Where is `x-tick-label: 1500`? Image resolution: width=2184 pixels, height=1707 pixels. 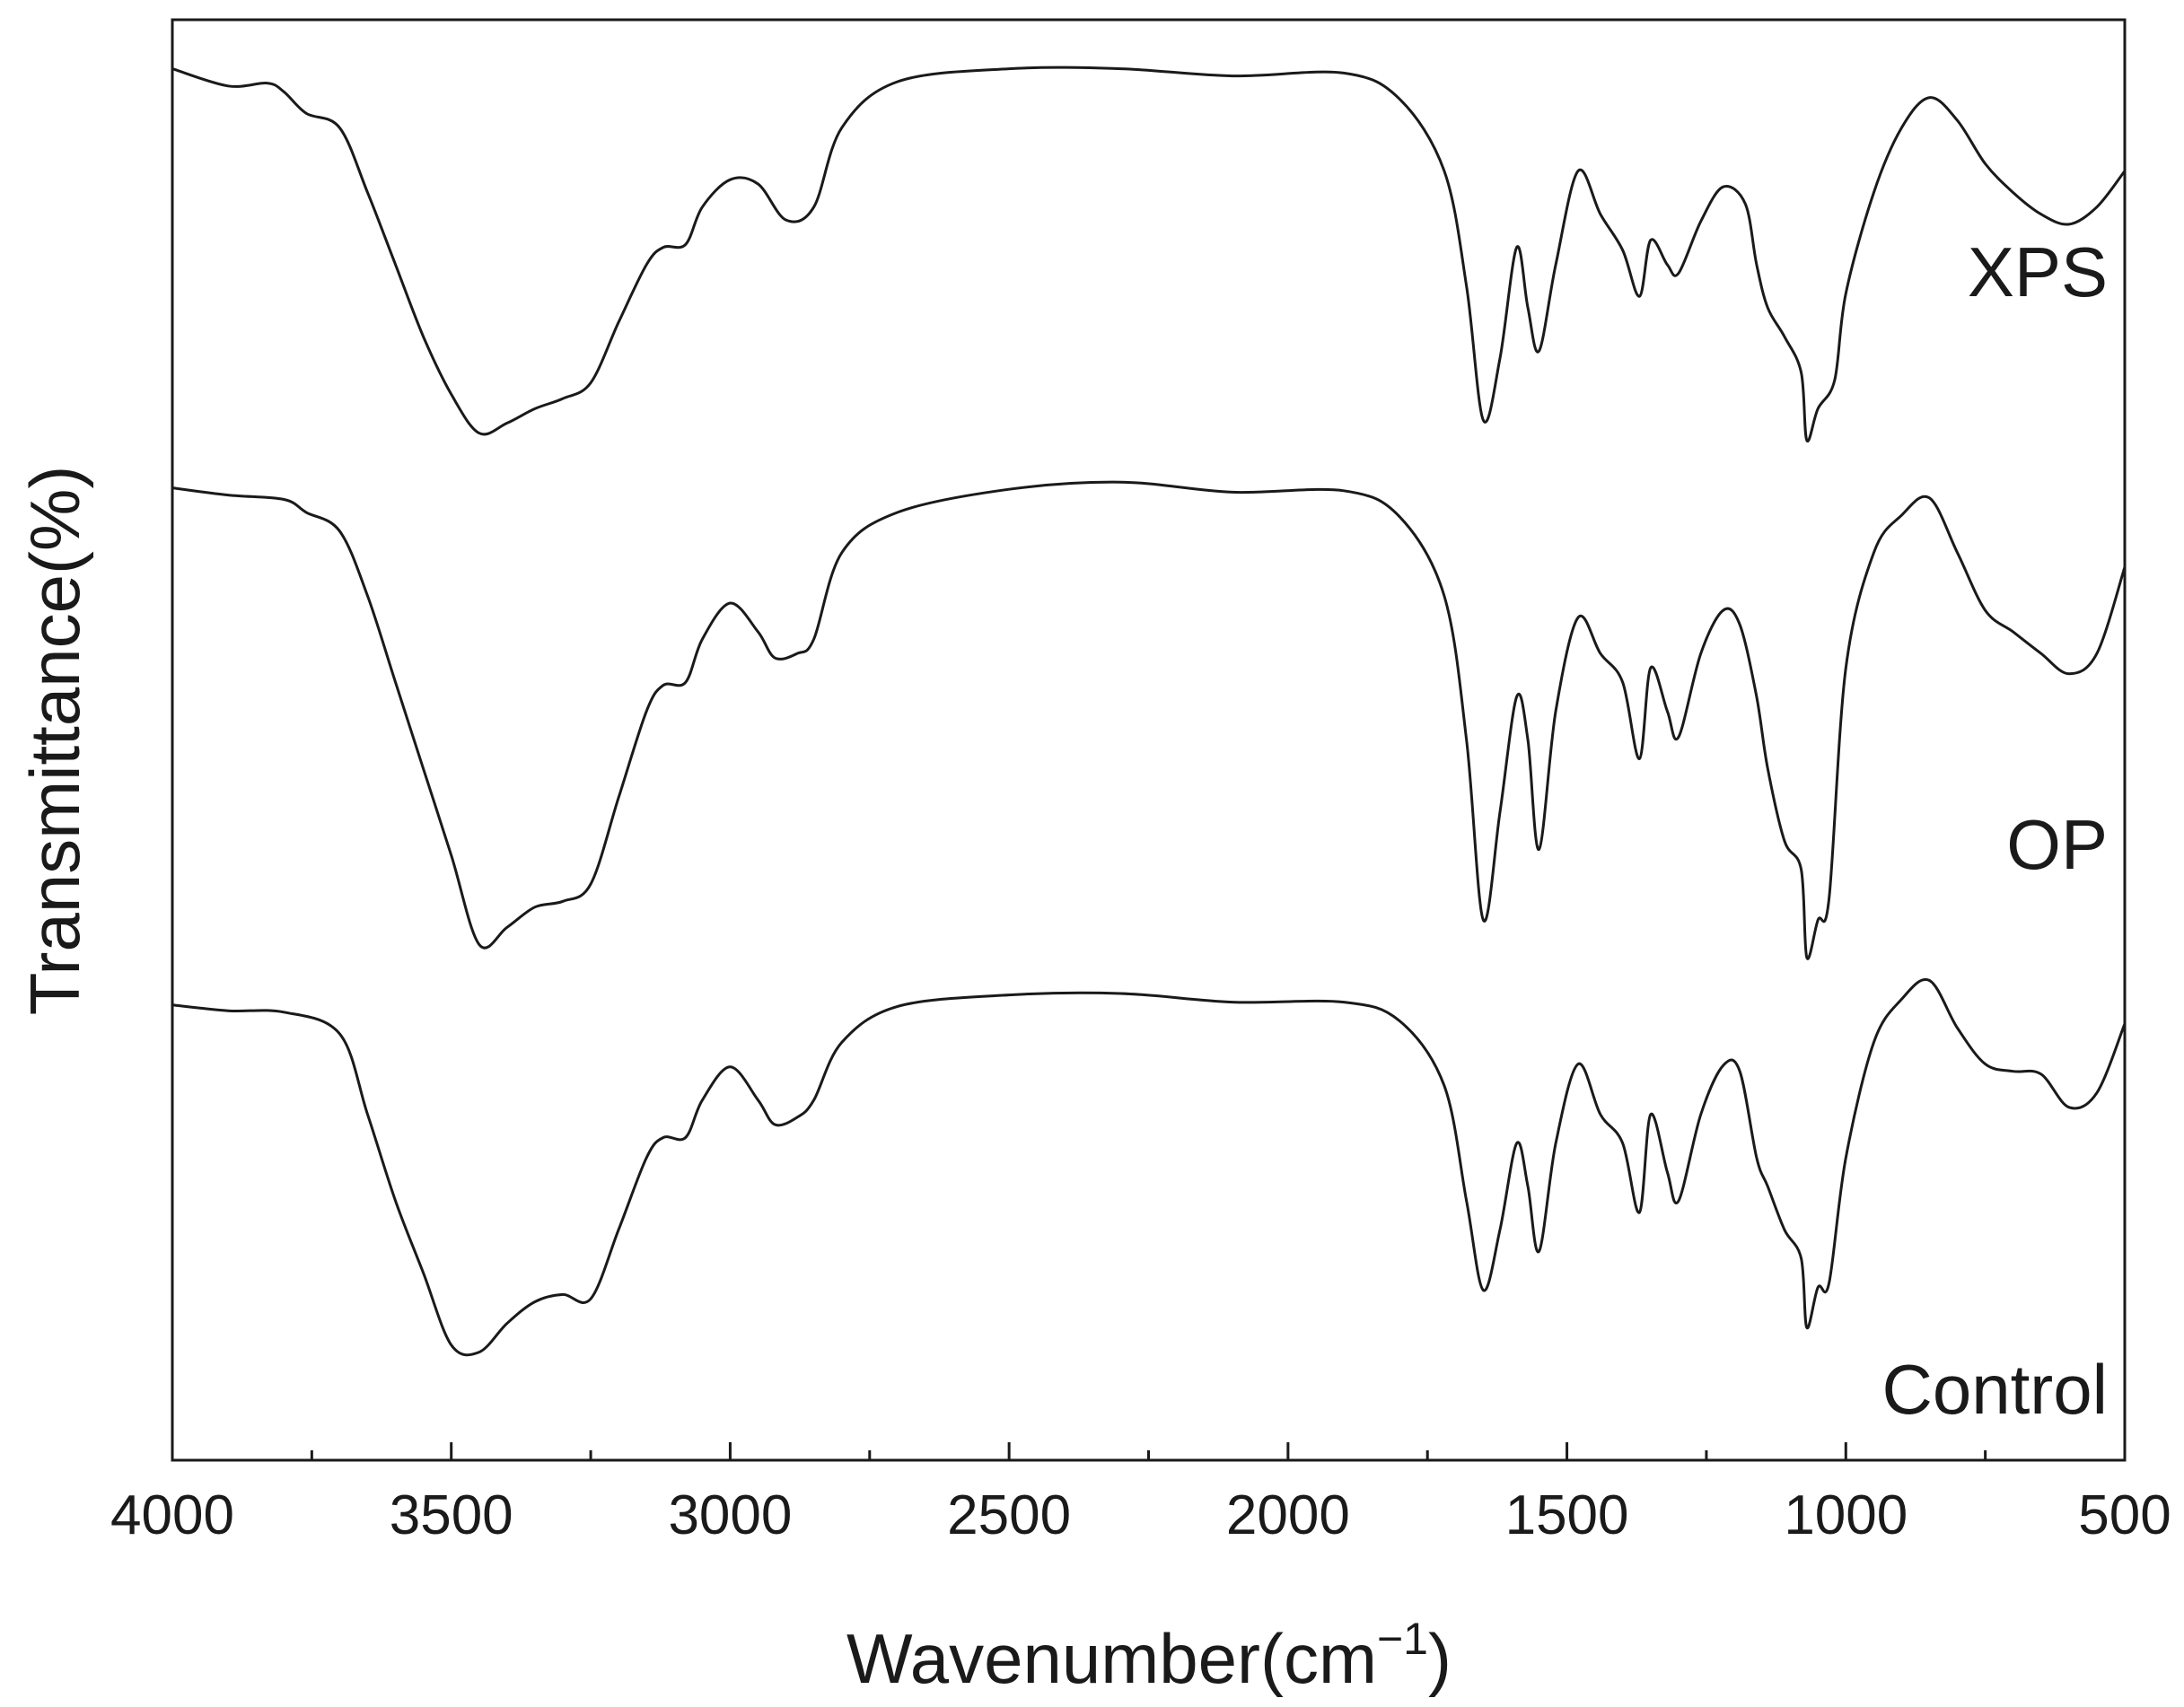 x-tick-label: 1500 is located at coordinates (1567, 1515).